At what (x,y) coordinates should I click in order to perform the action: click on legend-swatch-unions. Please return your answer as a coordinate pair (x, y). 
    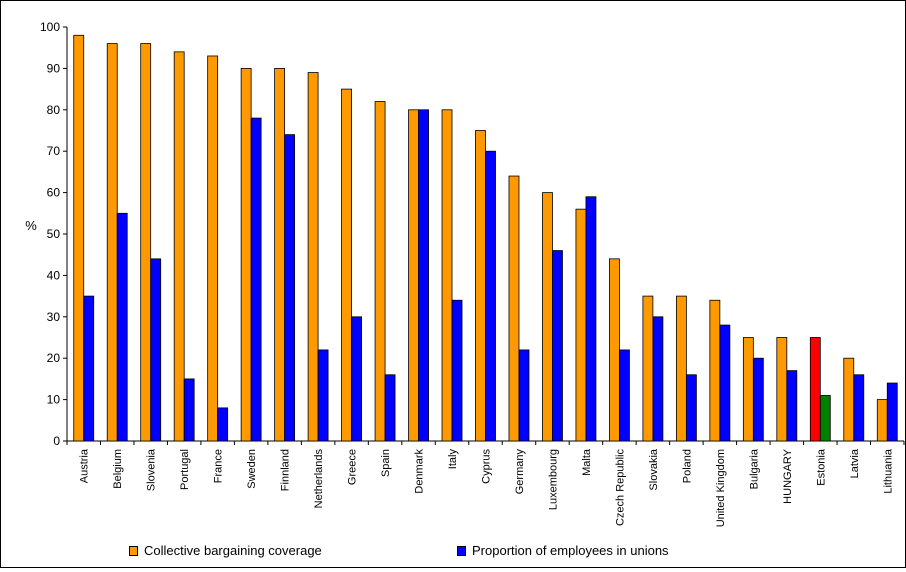
    Looking at the image, I should click on (461, 550).